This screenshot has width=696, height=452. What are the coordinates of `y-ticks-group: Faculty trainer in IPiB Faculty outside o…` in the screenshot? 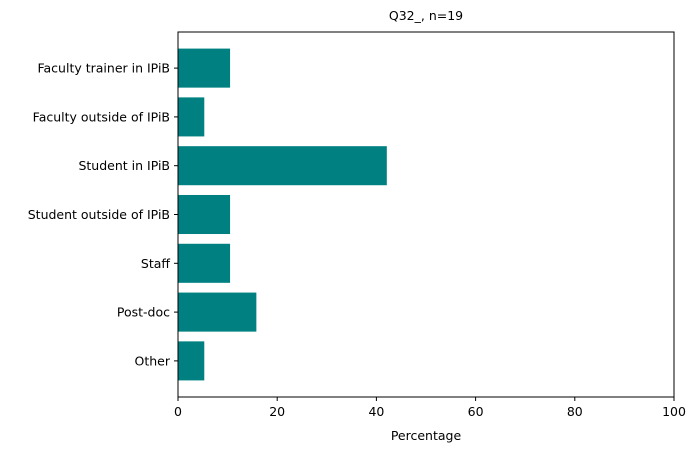 It's located at (103, 214).